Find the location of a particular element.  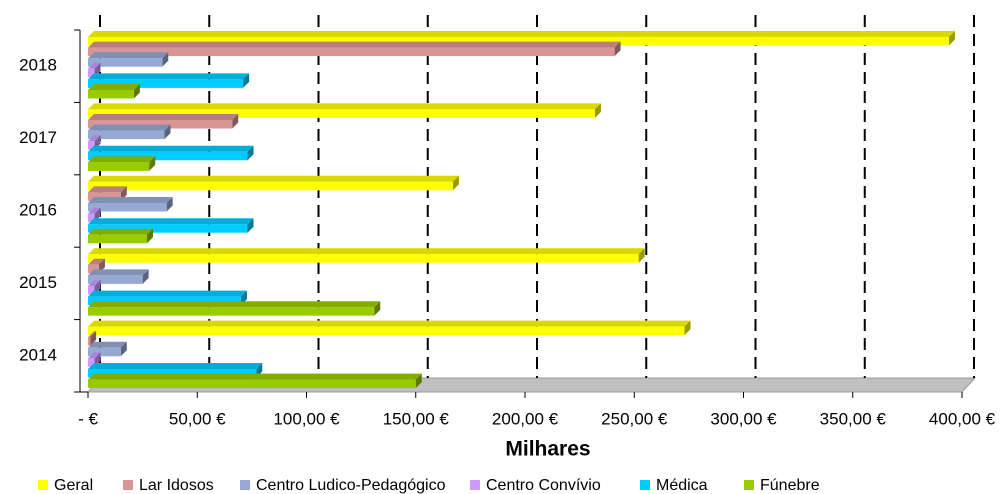

x-tick-label: 150,00 € is located at coordinates (416, 418).